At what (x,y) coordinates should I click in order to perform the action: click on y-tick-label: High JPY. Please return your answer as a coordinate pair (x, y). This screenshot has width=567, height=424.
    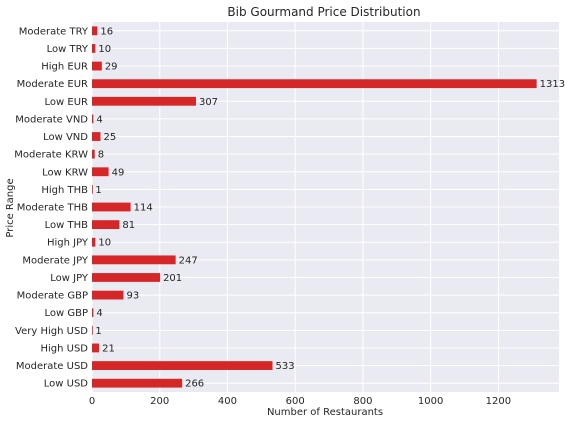
    Looking at the image, I should click on (68, 243).